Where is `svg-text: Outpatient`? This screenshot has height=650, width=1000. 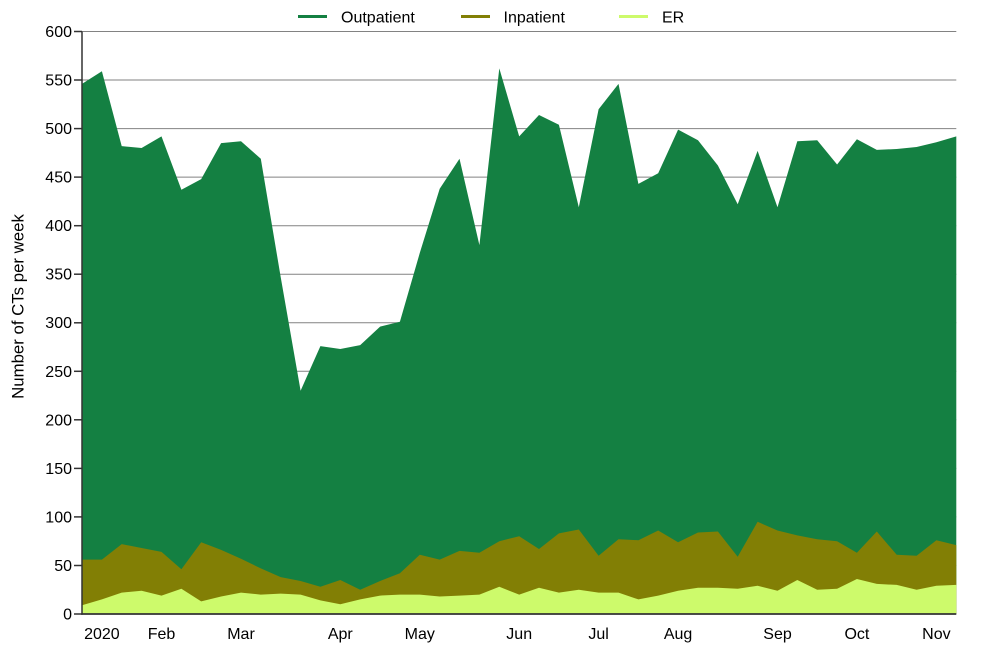 svg-text: Outpatient is located at coordinates (378, 17).